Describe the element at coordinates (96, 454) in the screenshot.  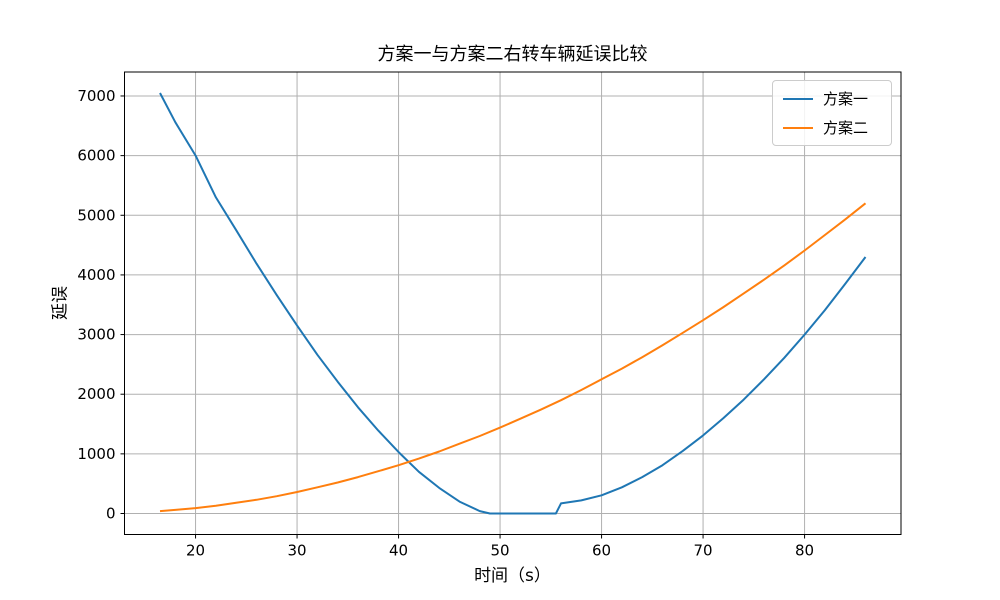
I see `y-tick-label: 1000` at that location.